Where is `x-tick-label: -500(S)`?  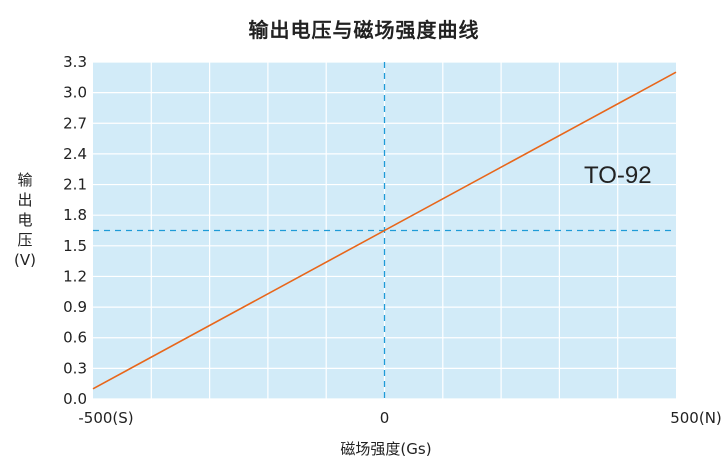 x-tick-label: -500(S) is located at coordinates (105, 418).